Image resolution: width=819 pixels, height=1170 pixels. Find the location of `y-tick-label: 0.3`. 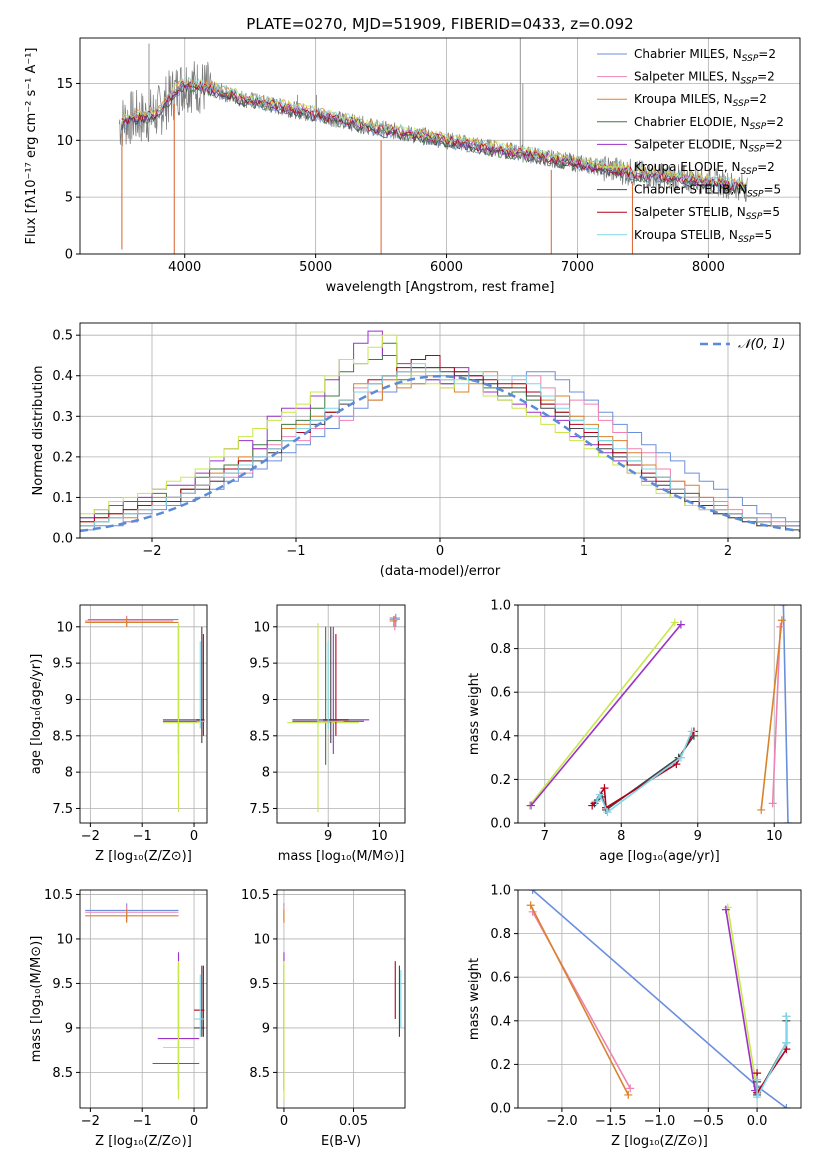

y-tick-label: 0.3 is located at coordinates (62, 417).